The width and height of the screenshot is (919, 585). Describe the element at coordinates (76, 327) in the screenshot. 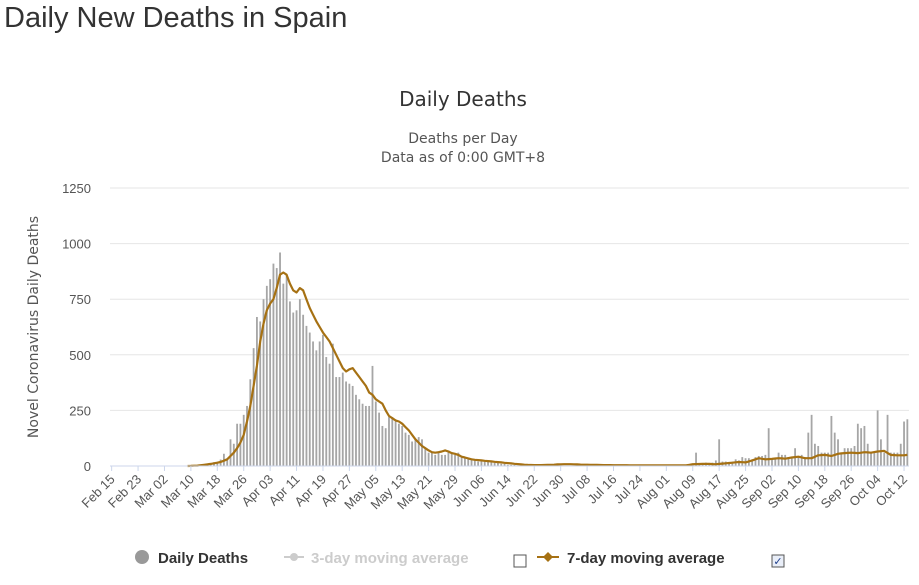

I see `y-axis-ticks: 0 250 500 750 1000 1250` at that location.